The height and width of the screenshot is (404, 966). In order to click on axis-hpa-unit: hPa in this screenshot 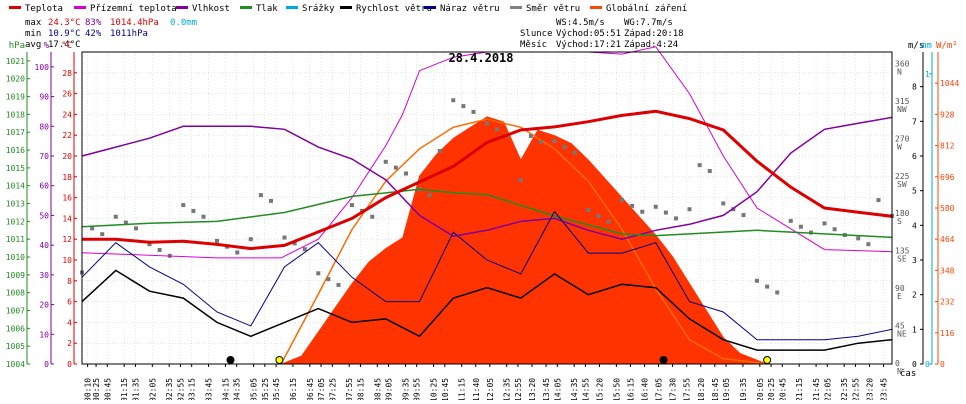, I will do `click(17, 46)`.